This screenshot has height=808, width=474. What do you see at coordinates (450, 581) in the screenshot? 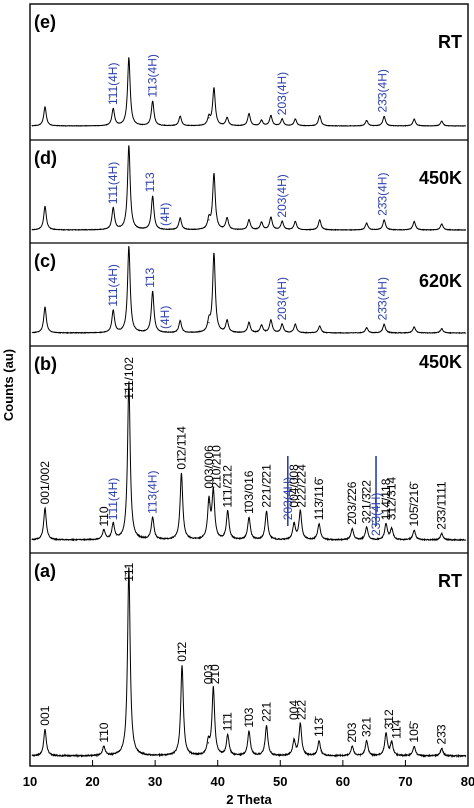
I see `panel-condition: RT` at bounding box center [450, 581].